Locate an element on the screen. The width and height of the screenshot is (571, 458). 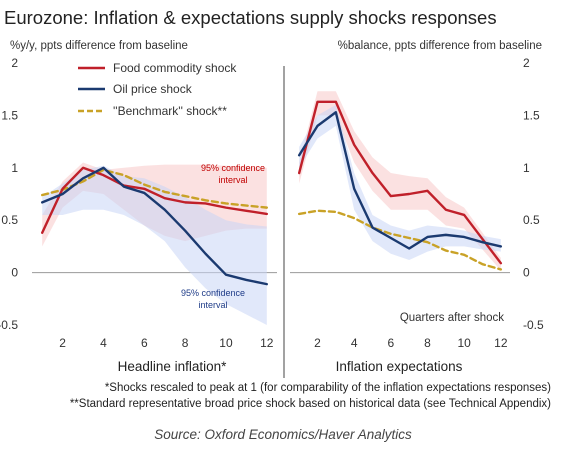
source-note: Source: Oxford Economics/Haver Analytics is located at coordinates (283, 434).